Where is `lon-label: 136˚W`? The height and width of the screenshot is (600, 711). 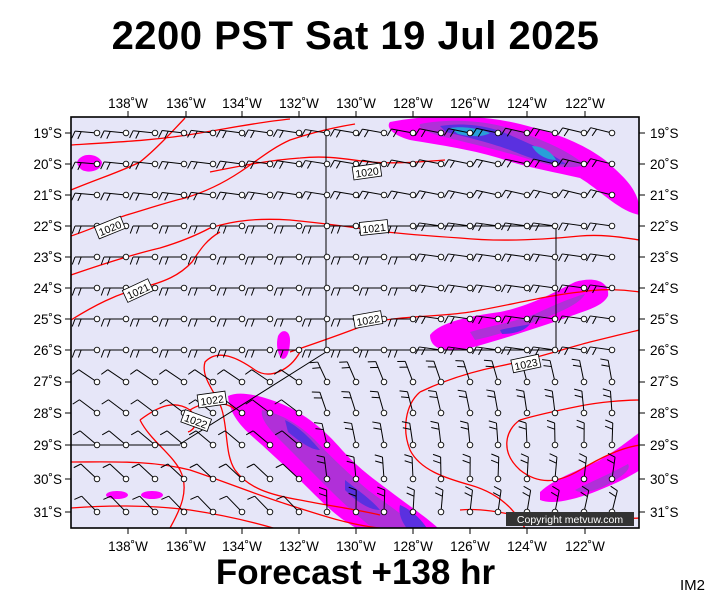 lon-label: 136˚W is located at coordinates (186, 103).